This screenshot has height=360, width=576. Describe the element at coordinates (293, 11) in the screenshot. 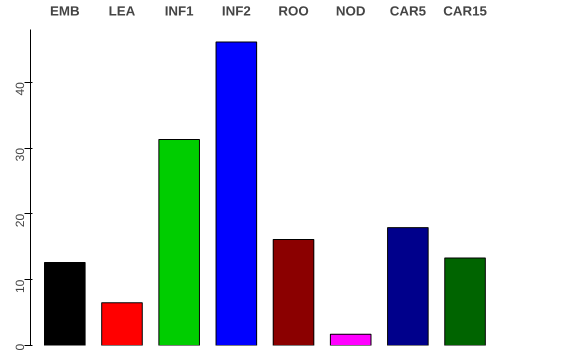

I see `x-tick-label: ROO` at that location.